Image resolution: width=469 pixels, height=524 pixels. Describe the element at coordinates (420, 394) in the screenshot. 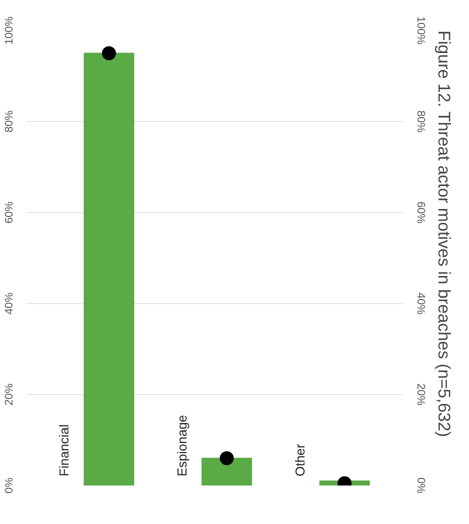

I see `y2-tick-label: 20%` at that location.